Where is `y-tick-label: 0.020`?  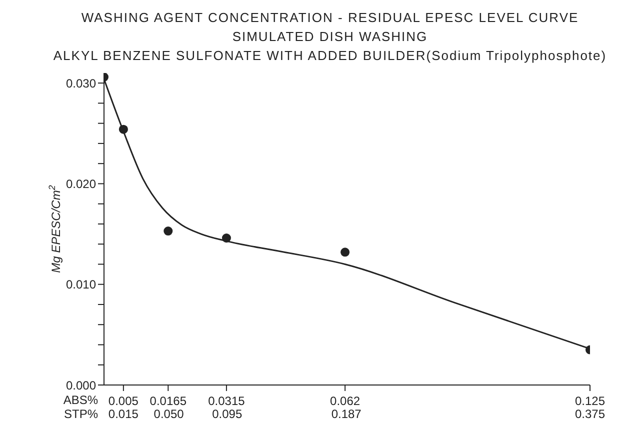
y-tick-label: 0.020 is located at coordinates (81, 183).